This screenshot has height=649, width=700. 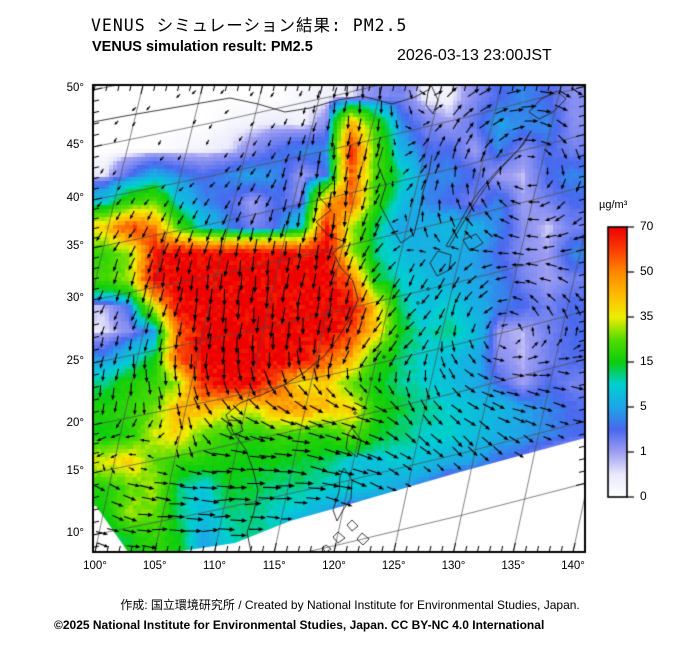 What do you see at coordinates (214, 566) in the screenshot?
I see `lon-tick-label: 110°` at bounding box center [214, 566].